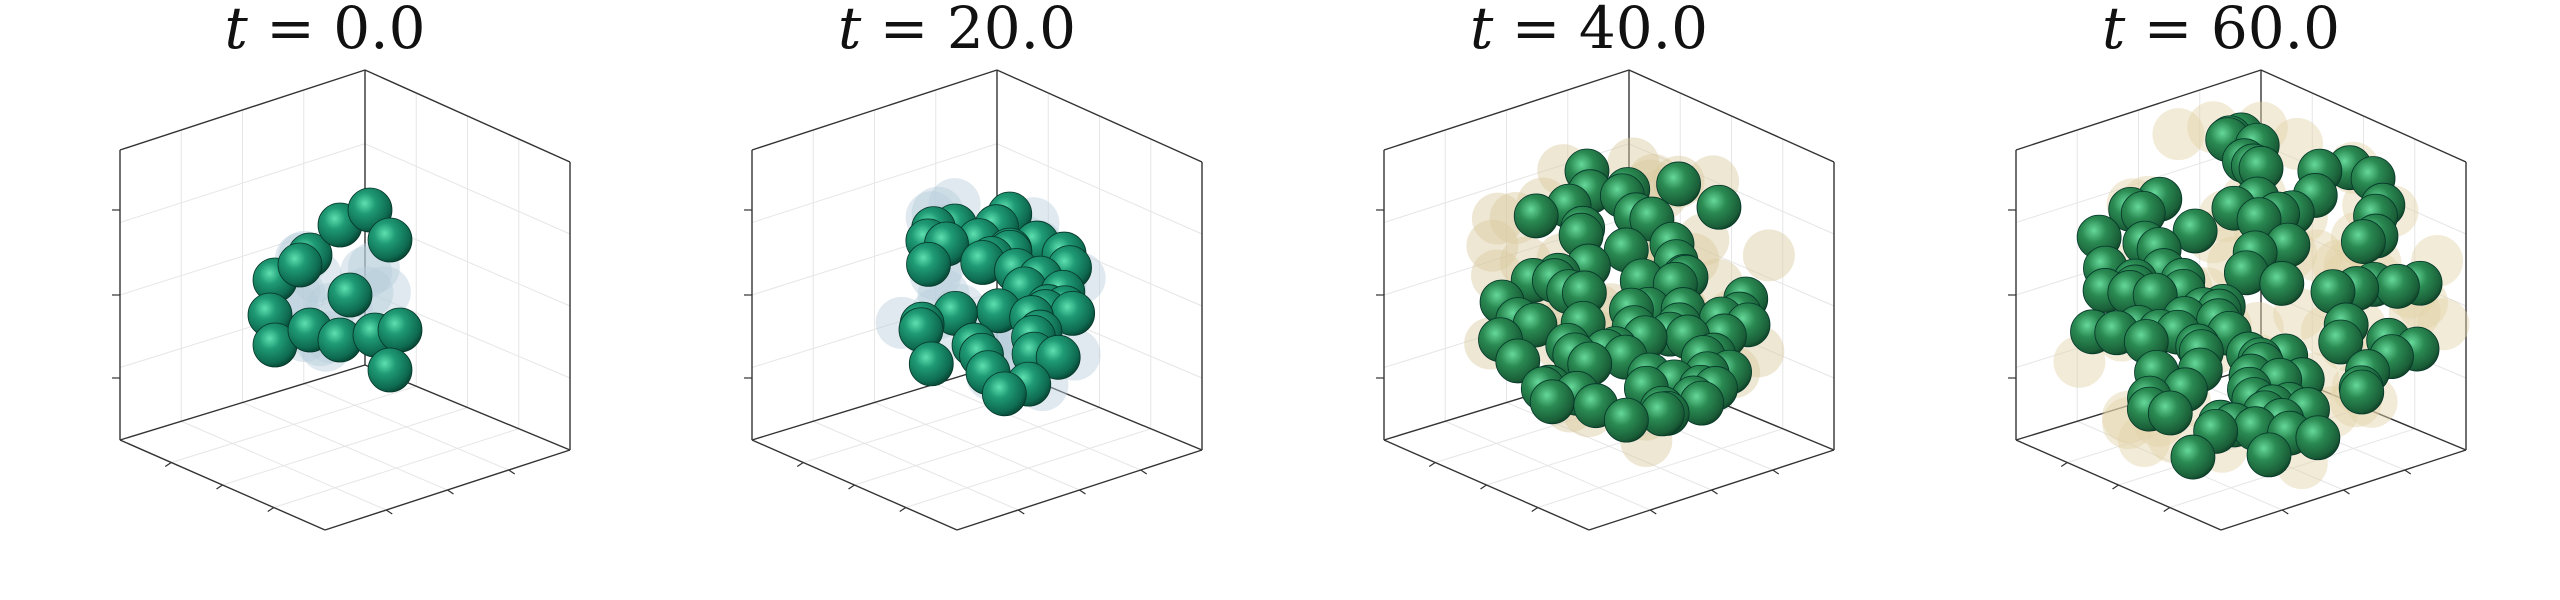  I want to click on title-value: 0.0, so click(379, 31).